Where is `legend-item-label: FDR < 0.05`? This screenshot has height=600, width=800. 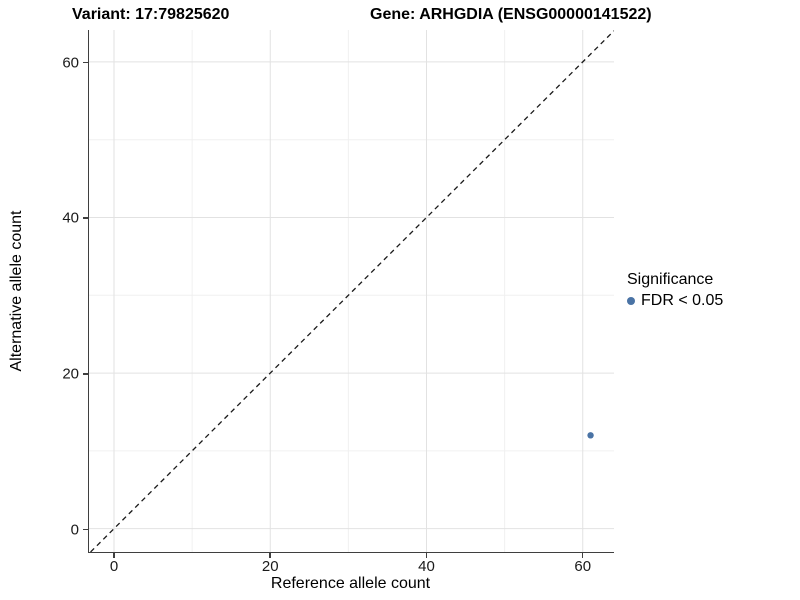 legend-item-label: FDR < 0.05 is located at coordinates (682, 300).